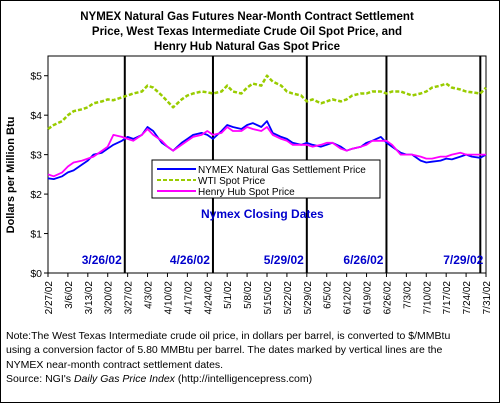 Image resolution: width=500 pixels, height=403 pixels. Describe the element at coordinates (282, 170) in the screenshot. I see `legend-label: NYMEX Natural Gas Settlement Price` at that location.